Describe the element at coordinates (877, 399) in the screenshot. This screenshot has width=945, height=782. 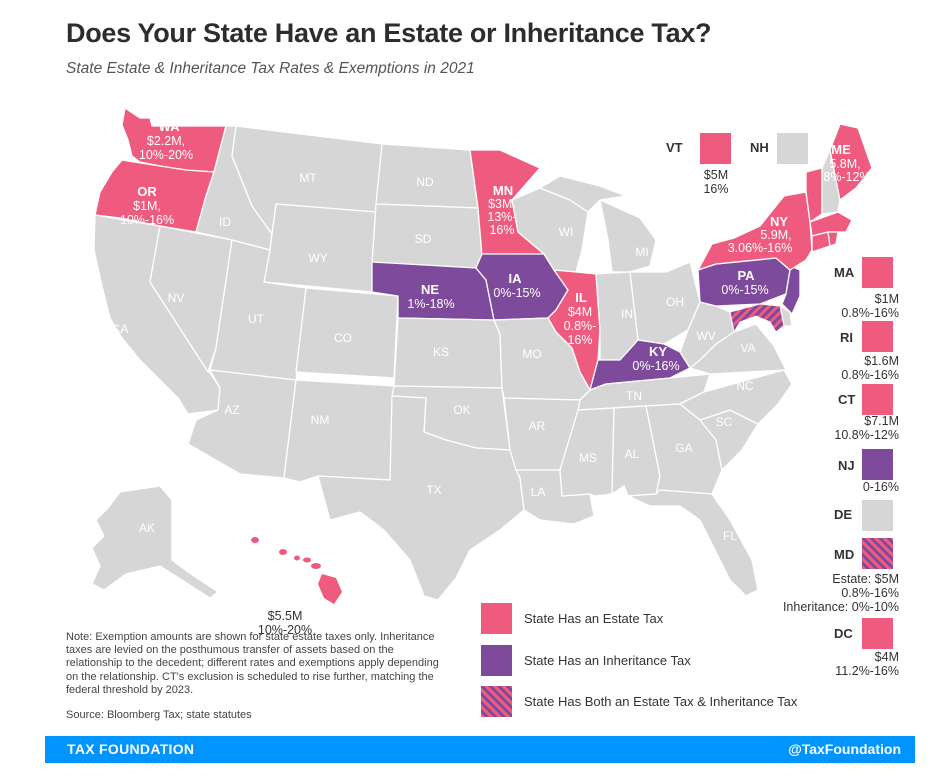
I see `side-ct-swatch` at that location.